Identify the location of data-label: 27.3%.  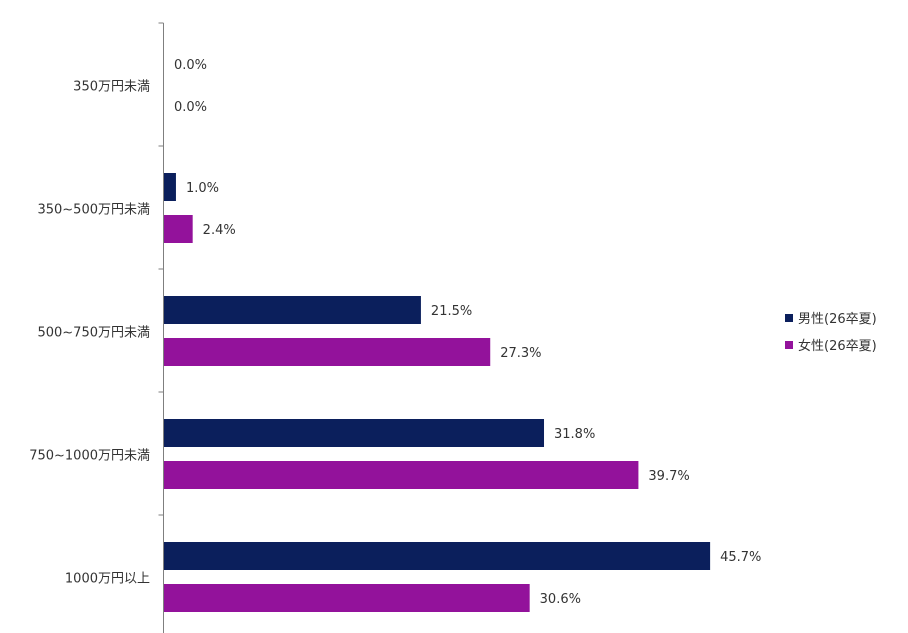
(520, 353).